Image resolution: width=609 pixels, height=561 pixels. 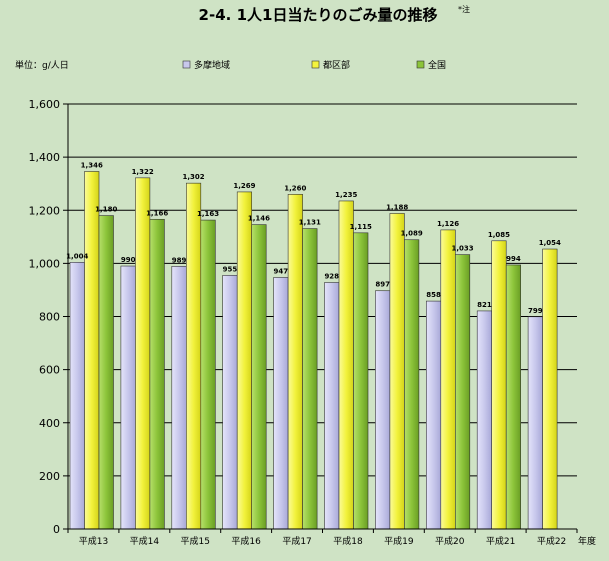 I want to click on data-label: 1,115, so click(x=361, y=227).